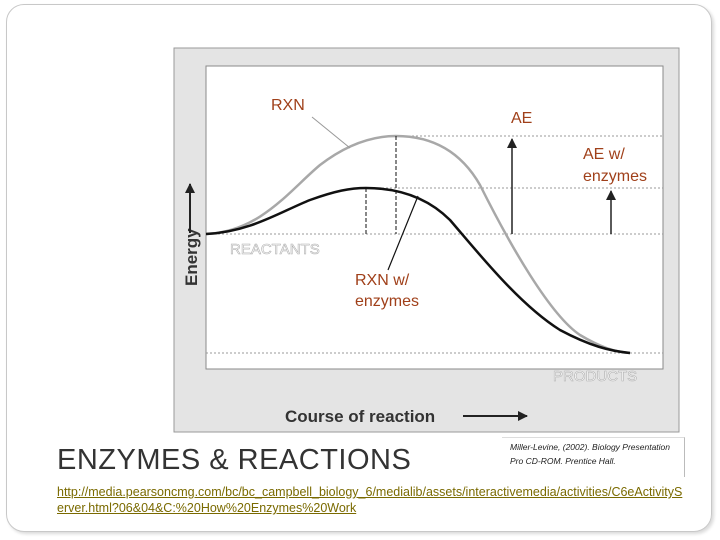  What do you see at coordinates (191, 257) in the screenshot?
I see `y-axis-label: Energy` at bounding box center [191, 257].